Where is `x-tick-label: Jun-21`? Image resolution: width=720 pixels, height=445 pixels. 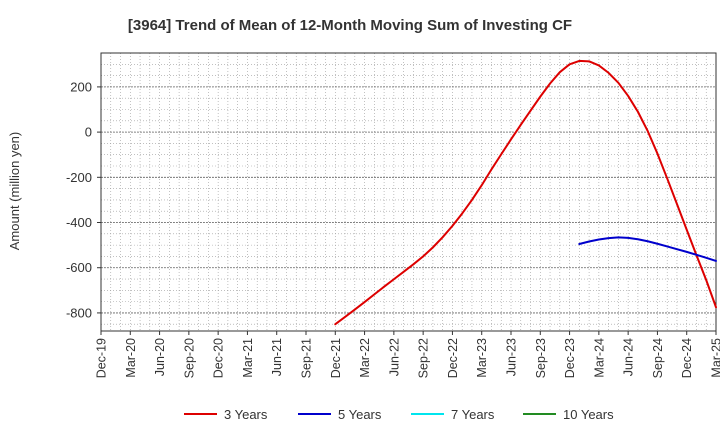
x-tick-label: Jun-21 is located at coordinates (277, 357).